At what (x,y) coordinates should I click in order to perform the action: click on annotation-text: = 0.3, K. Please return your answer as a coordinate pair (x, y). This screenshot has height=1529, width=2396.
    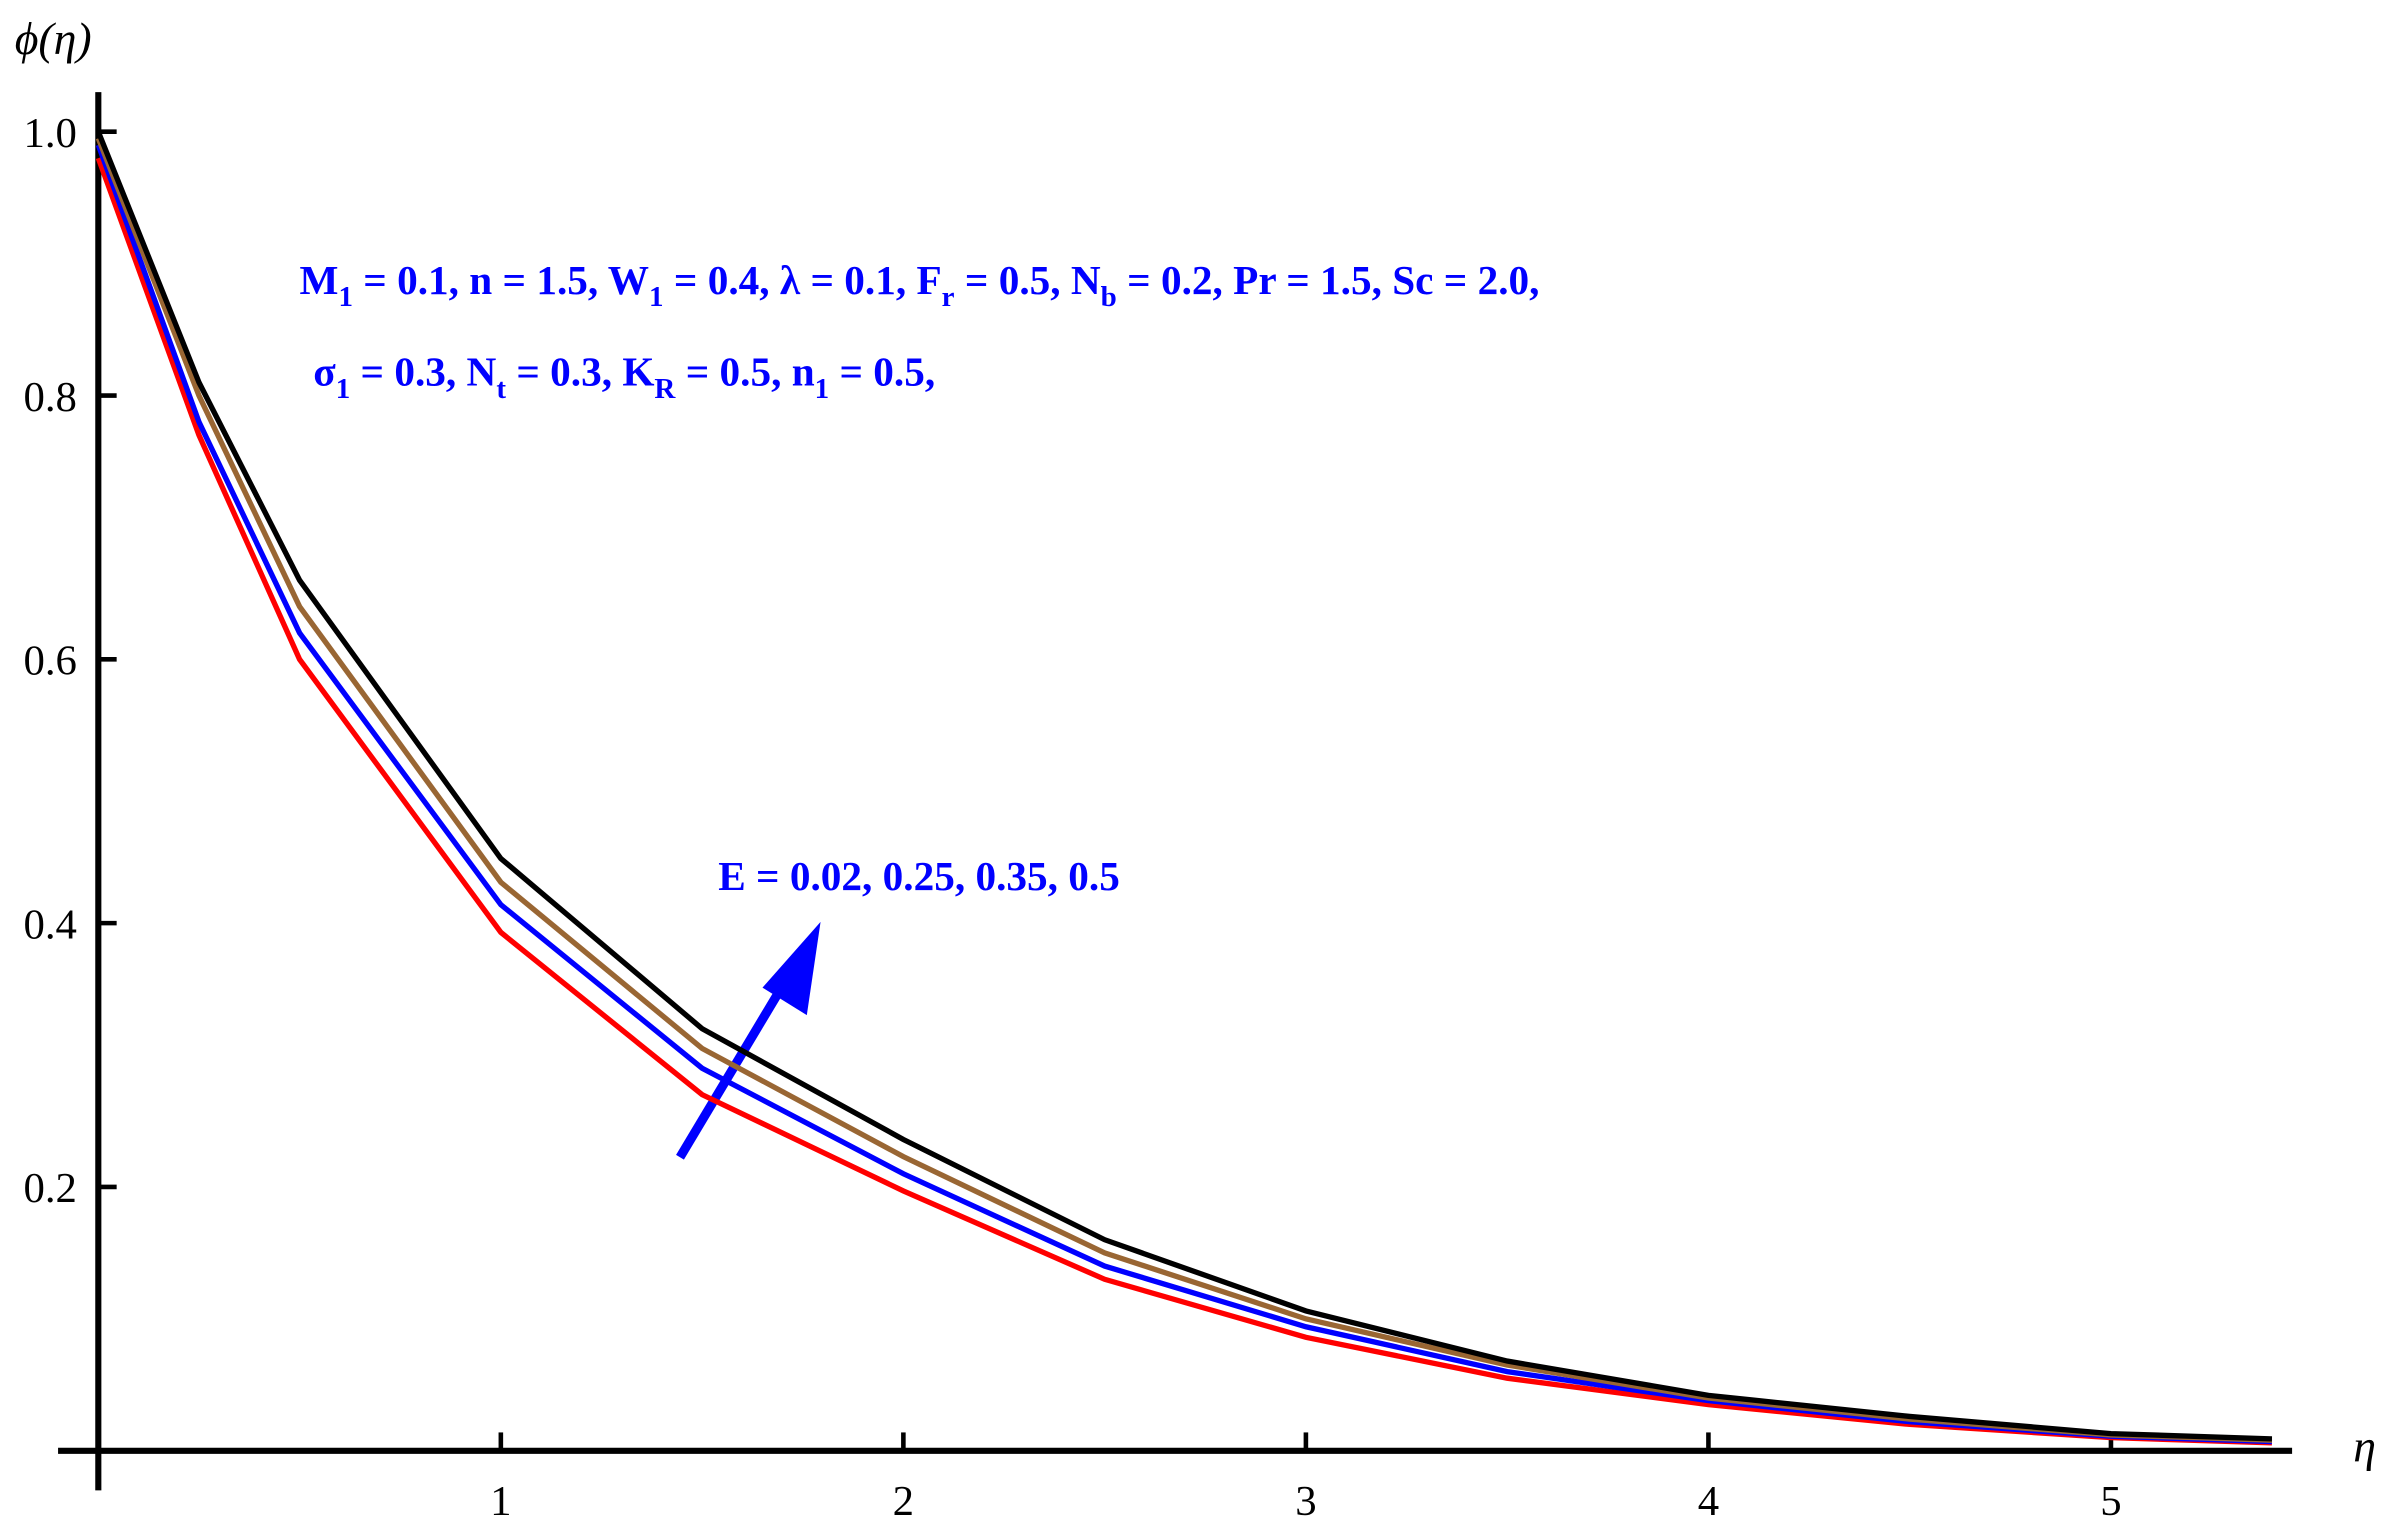
    Looking at the image, I should click on (580, 372).